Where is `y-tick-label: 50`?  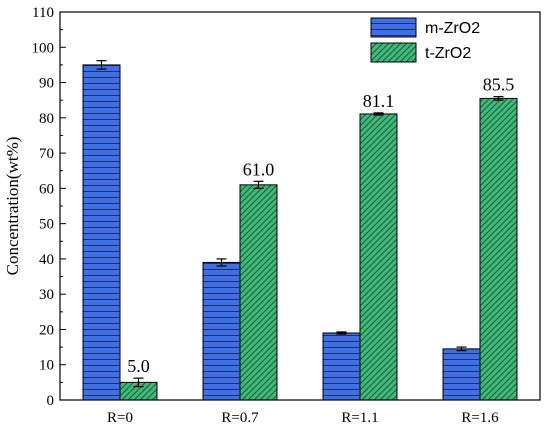 y-tick-label: 50 is located at coordinates (46, 225).